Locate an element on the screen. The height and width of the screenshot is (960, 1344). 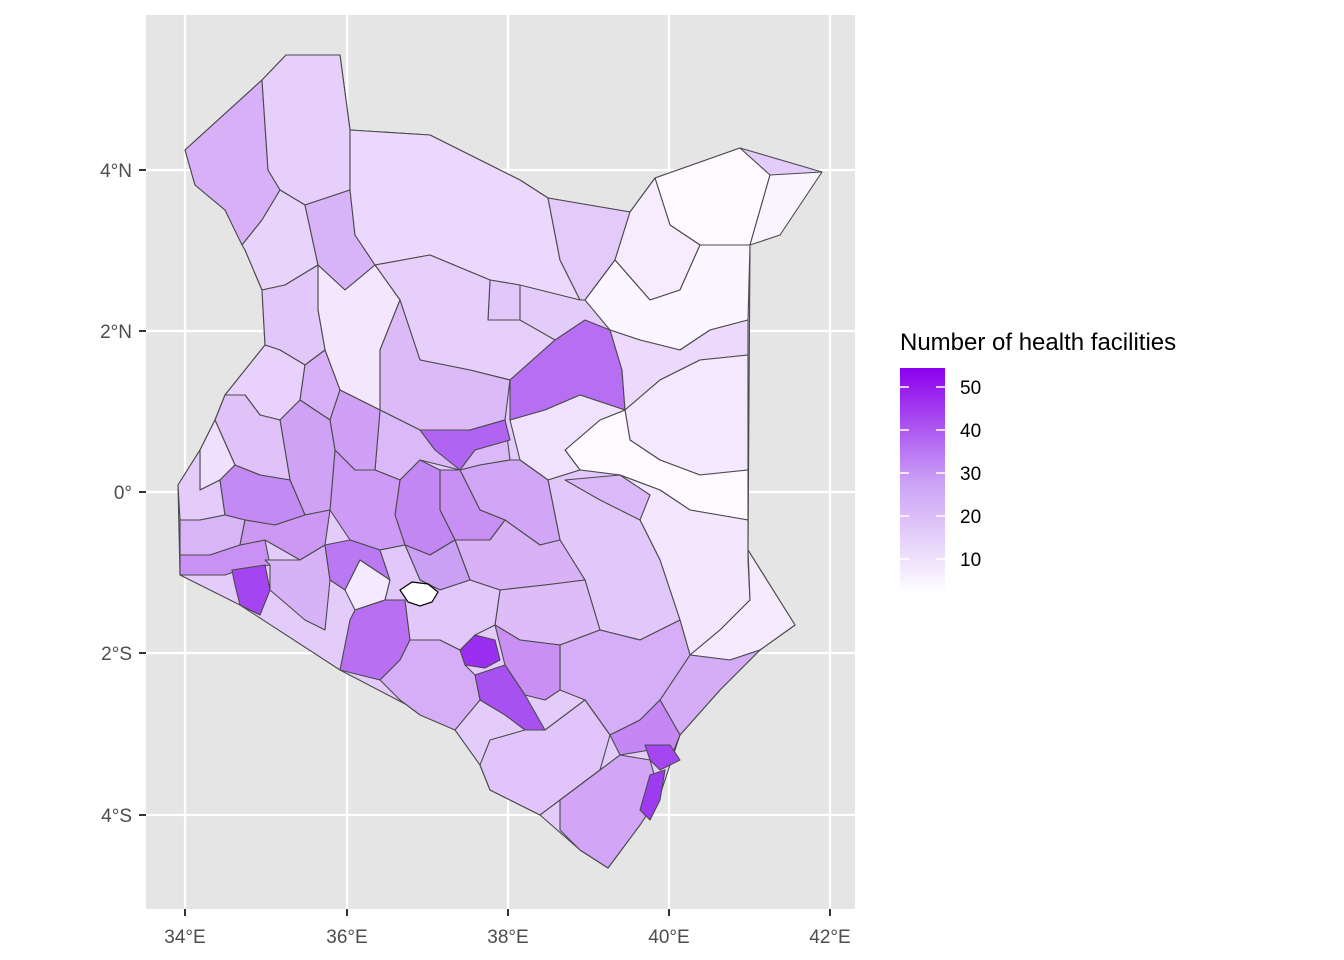
region-mandera-east is located at coordinates (786, 208).